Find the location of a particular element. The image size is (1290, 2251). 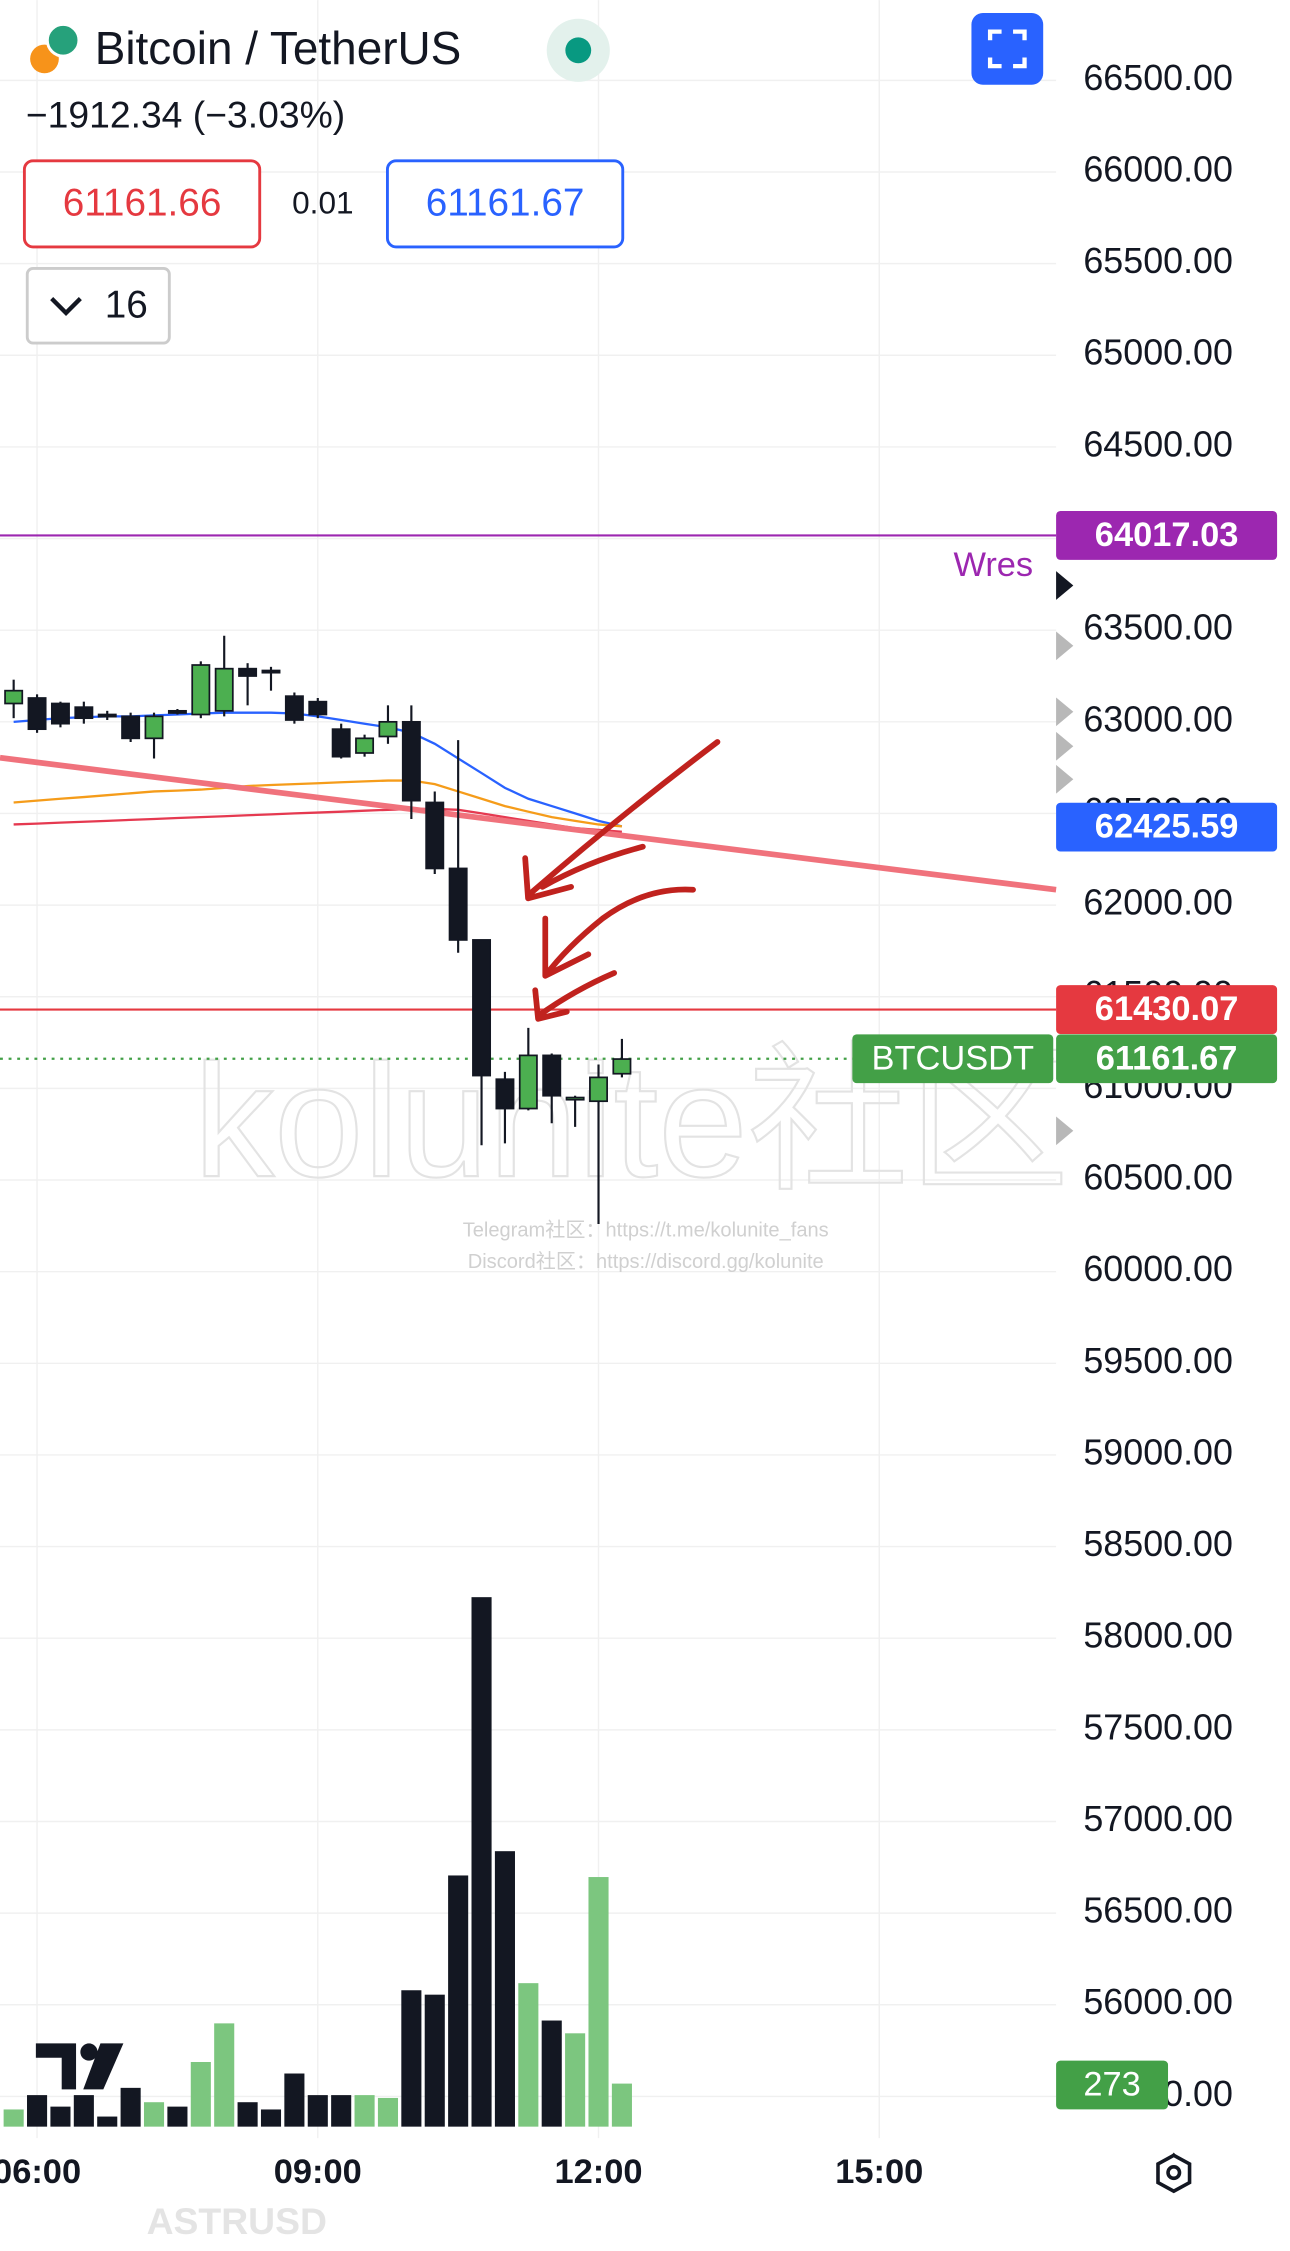

status-dot is located at coordinates (578, 50).